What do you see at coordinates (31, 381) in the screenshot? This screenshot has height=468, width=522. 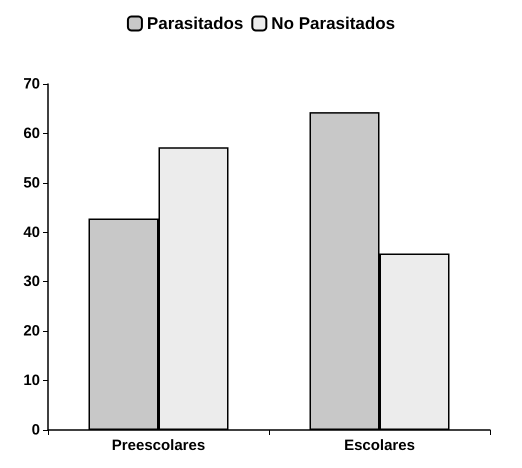 I see `y-tick-label: 10` at bounding box center [31, 381].